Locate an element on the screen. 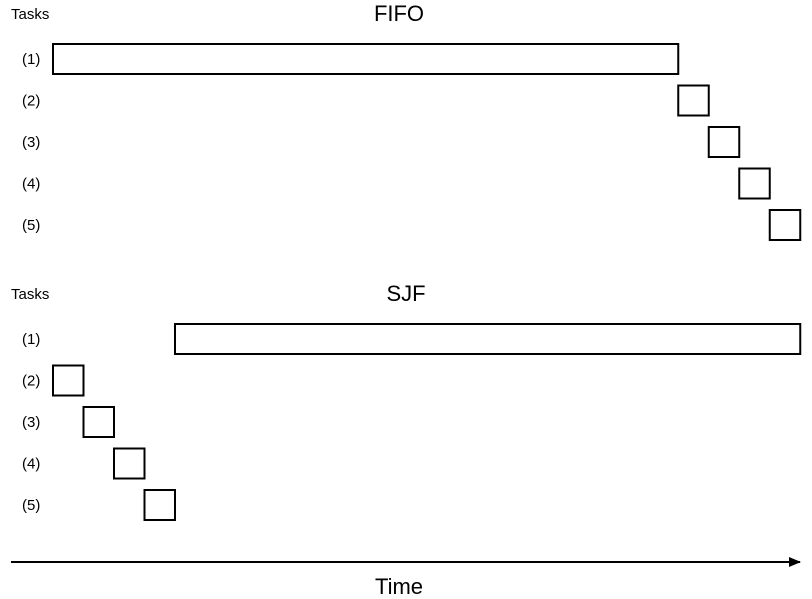 The image size is (812, 599). fifo-row-label: (3) is located at coordinates (31, 142).